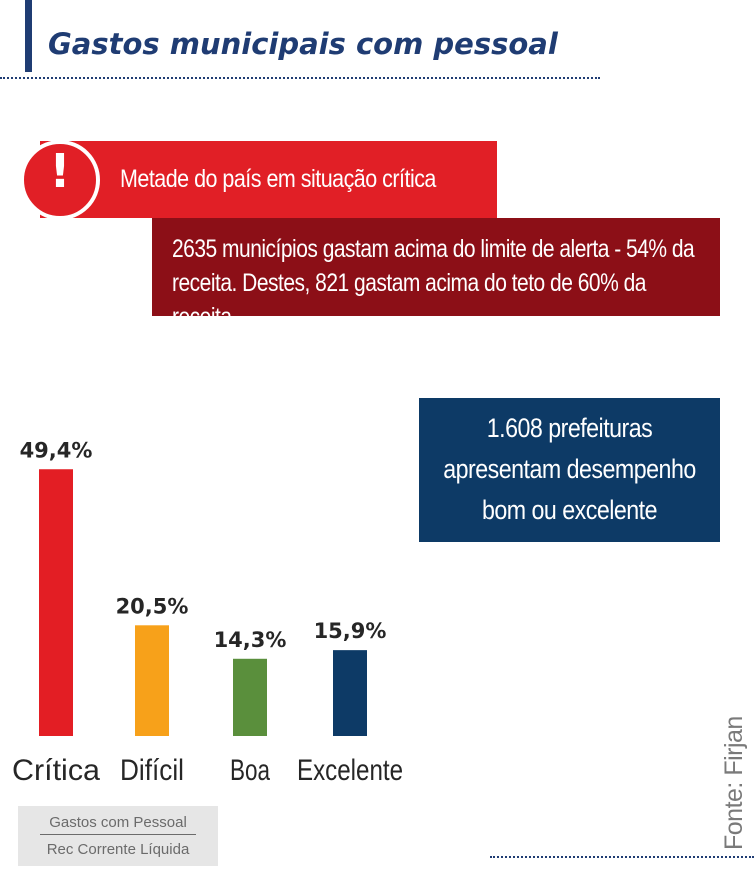 This screenshot has width=754, height=884. I want to click on page-title: Gastos municipais com pessoal, so click(303, 44).